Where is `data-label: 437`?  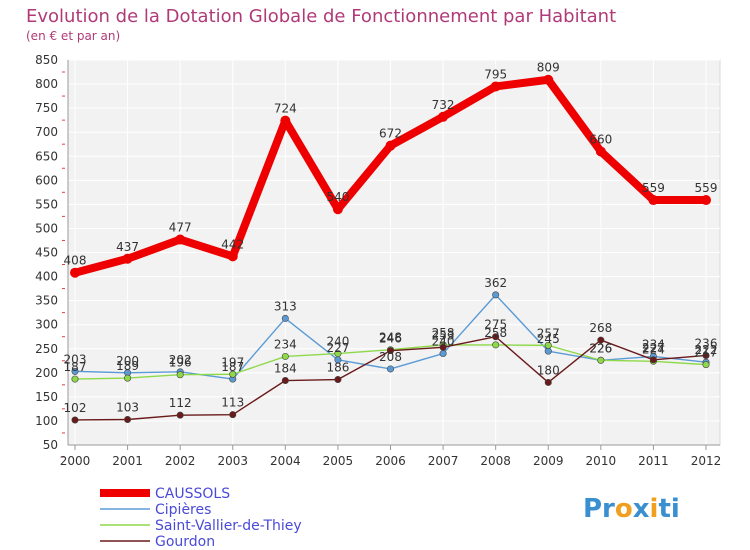 data-label: 437 is located at coordinates (127, 247).